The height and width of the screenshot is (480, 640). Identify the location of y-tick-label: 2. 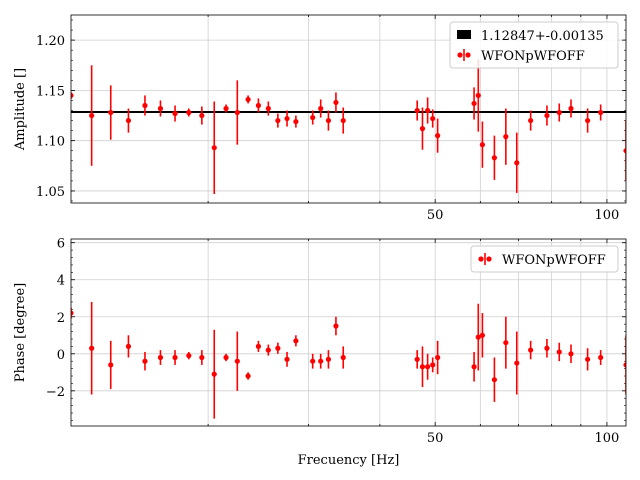
(61, 318).